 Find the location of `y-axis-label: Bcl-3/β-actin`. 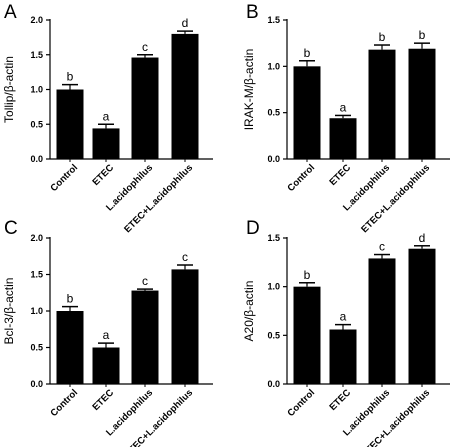

y-axis-label: Bcl-3/β-actin is located at coordinates (9, 311).